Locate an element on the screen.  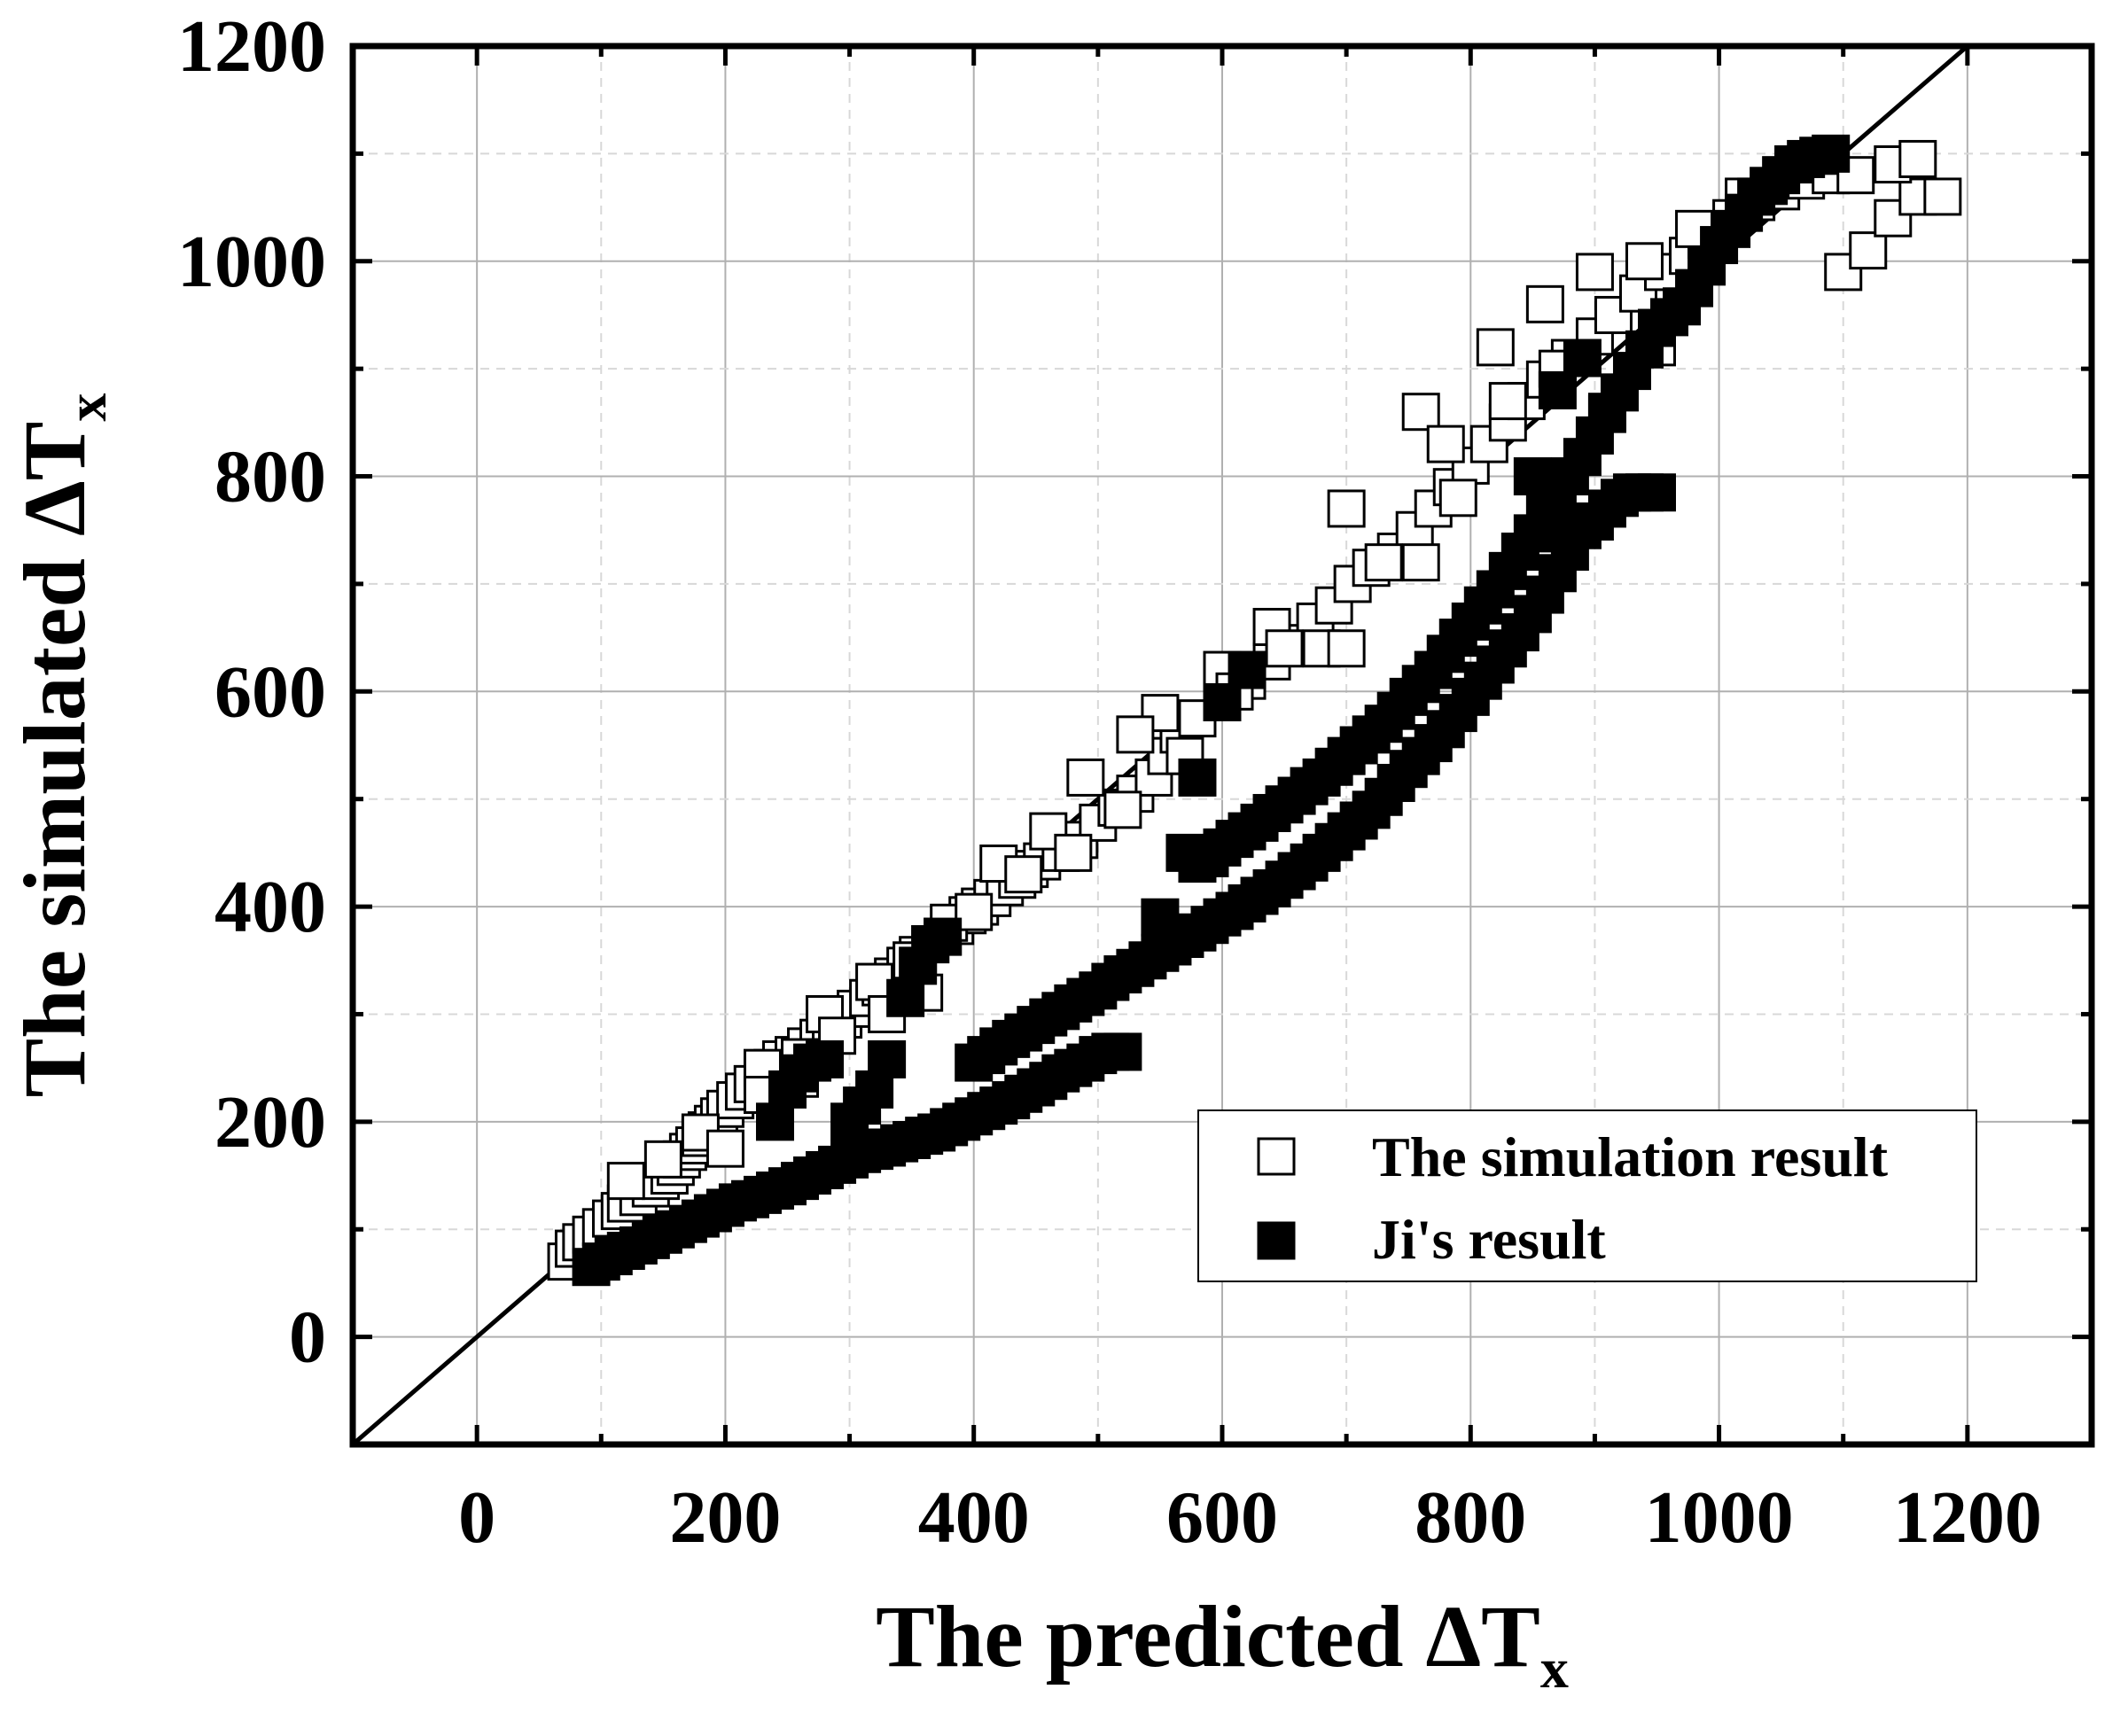
y-tick-label: 200 is located at coordinates (270, 1122).